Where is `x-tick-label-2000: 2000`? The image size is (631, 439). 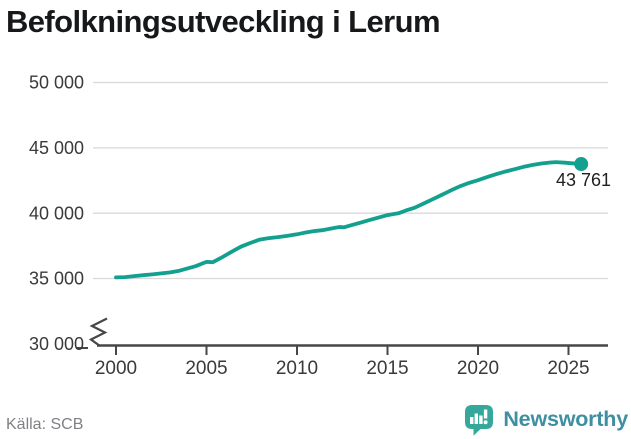
x-tick-label-2000: 2000 is located at coordinates (116, 368).